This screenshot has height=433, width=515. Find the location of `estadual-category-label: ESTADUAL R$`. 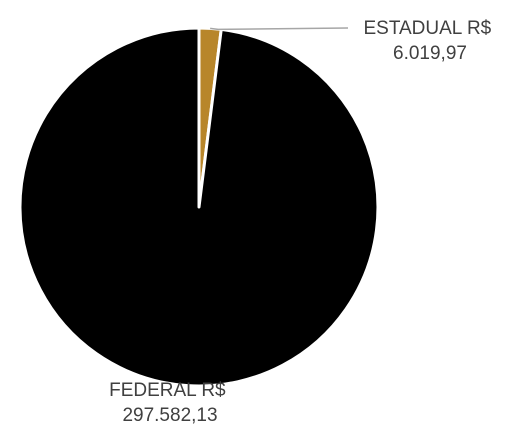

estadual-category-label: ESTADUAL R$ is located at coordinates (427, 28).